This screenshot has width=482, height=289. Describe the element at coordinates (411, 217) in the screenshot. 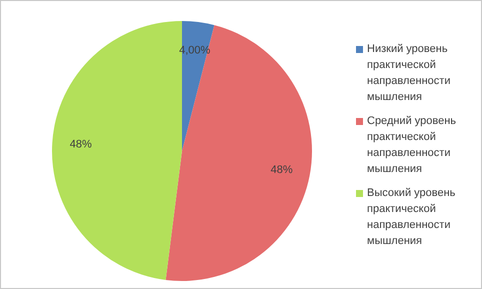

I see `legend-label: Высокий уровень практической направленности мышления` at that location.